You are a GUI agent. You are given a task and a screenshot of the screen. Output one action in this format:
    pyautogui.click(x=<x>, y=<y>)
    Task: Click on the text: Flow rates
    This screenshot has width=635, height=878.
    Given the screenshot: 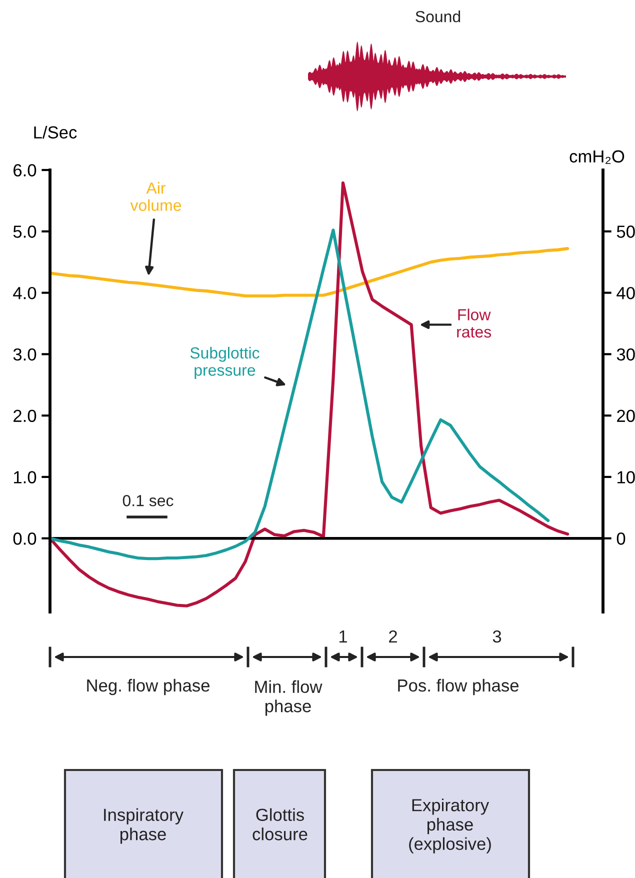 What is the action you would take?
    pyautogui.click(x=474, y=323)
    